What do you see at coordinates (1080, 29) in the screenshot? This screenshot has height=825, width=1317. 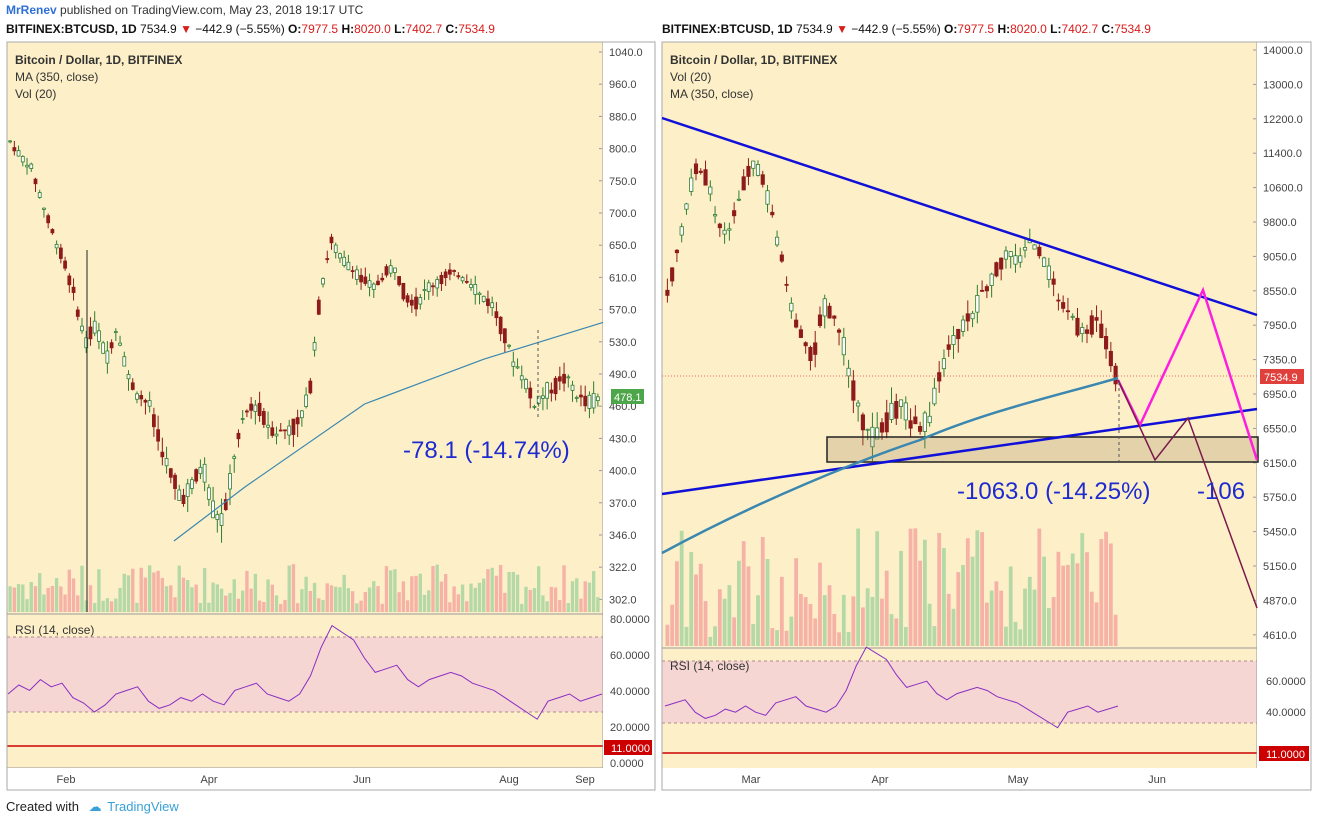 I see `low-value: 7402.7` at bounding box center [1080, 29].